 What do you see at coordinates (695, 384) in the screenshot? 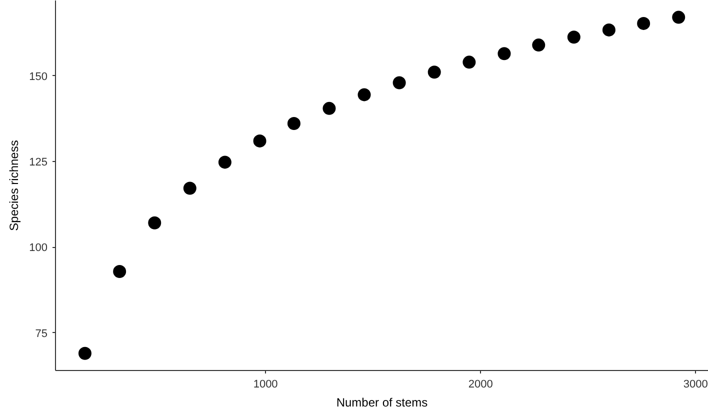
I see `x-tick-label: 3000` at bounding box center [695, 384].